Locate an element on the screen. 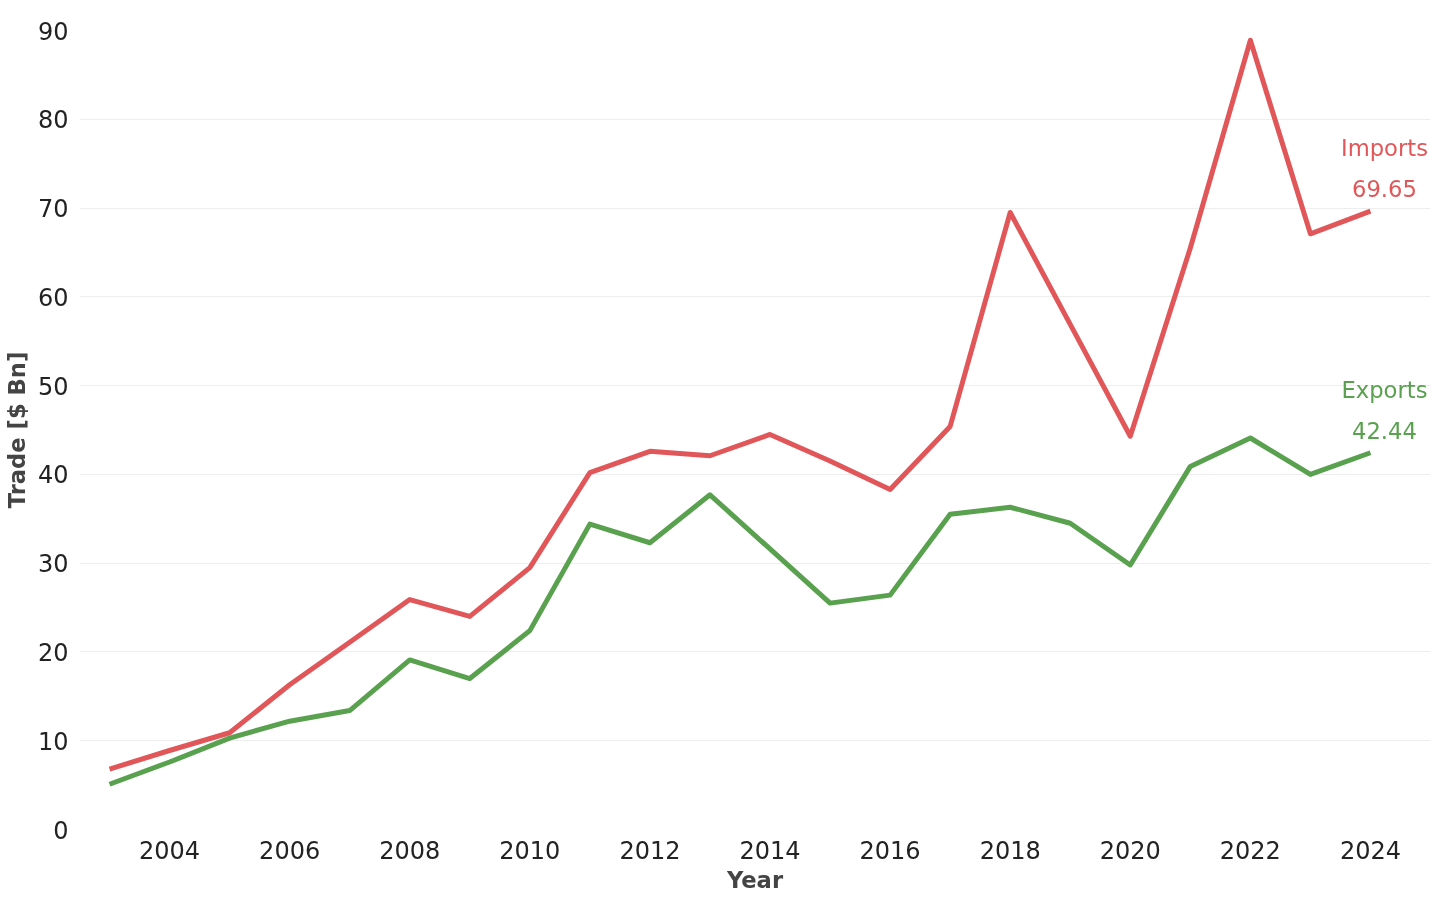 This screenshot has height=907, width=1456. y-tick-label: 90 is located at coordinates (53, 31).